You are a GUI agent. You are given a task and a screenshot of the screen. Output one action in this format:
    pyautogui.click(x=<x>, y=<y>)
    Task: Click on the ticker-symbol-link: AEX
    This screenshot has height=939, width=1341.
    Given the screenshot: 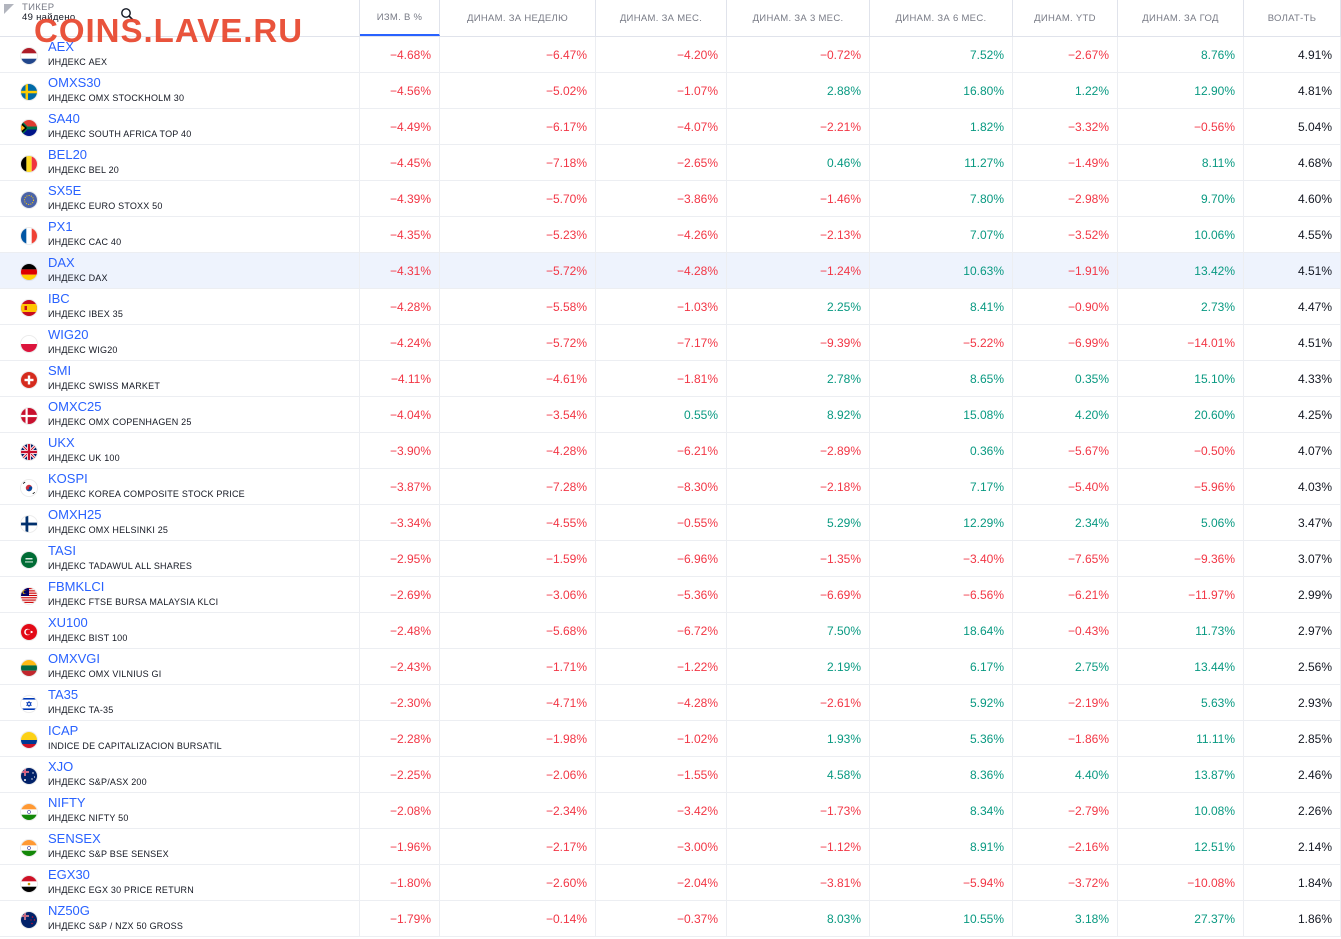 What is the action you would take?
    pyautogui.click(x=61, y=46)
    